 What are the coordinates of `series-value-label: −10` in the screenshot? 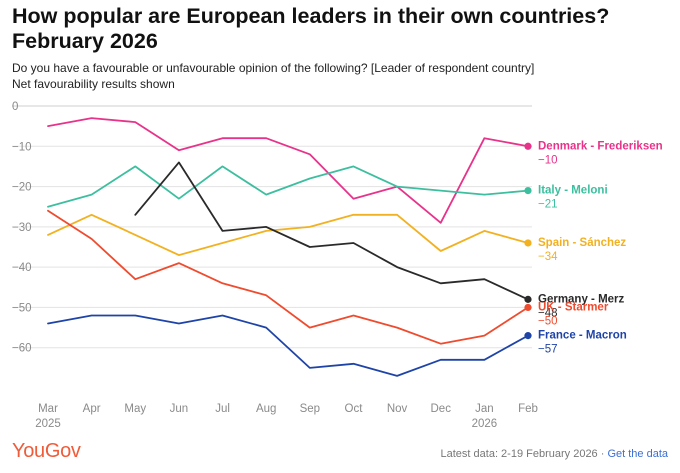 It's located at (548, 160).